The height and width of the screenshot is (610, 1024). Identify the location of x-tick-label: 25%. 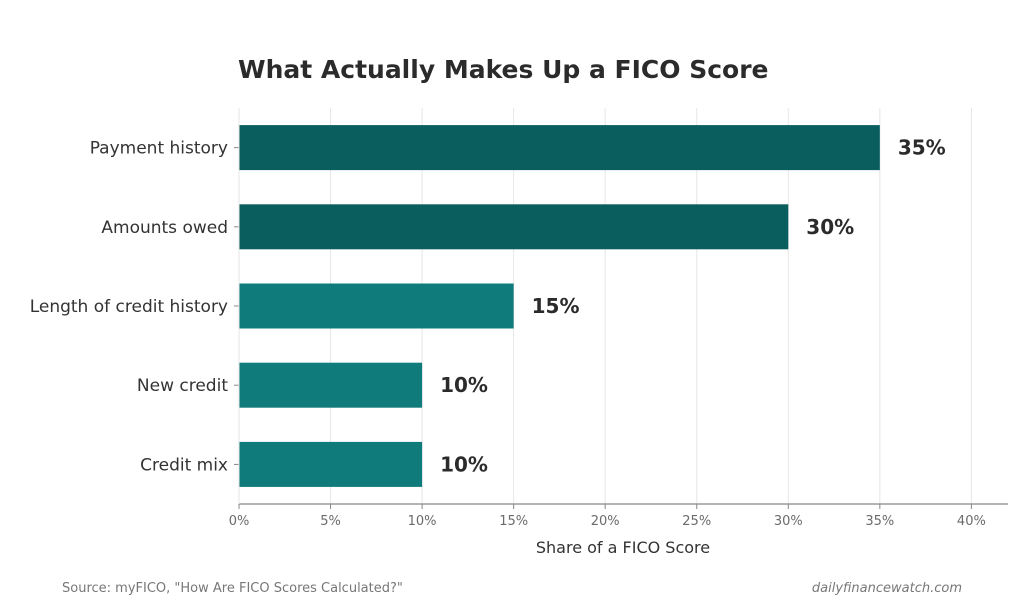
(696, 521).